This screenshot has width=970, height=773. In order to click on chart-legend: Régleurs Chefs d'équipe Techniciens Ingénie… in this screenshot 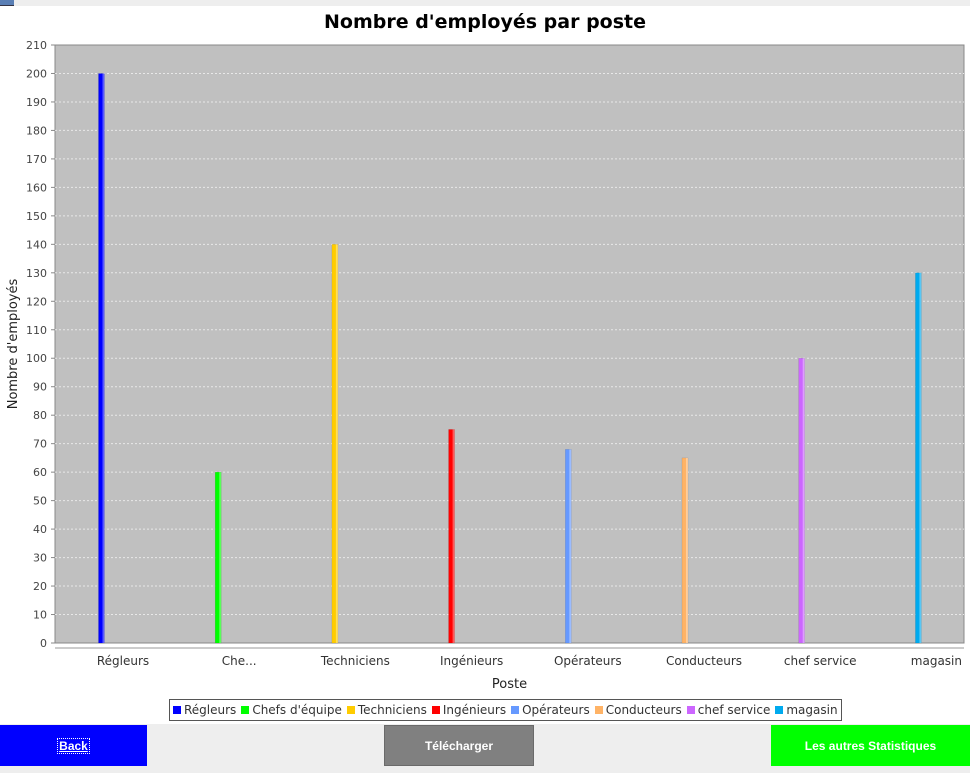, I will do `click(505, 710)`.